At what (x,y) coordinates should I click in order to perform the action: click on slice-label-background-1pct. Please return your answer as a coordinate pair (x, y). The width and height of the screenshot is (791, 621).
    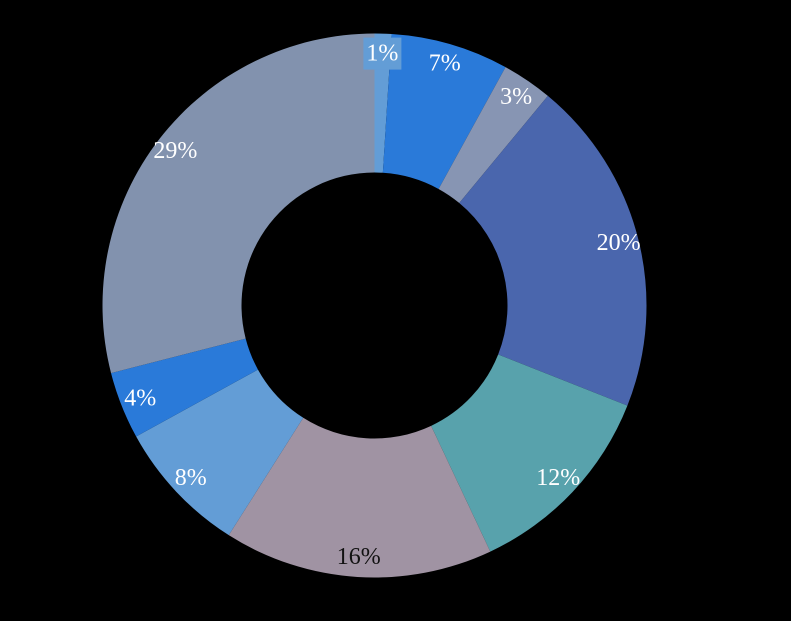
    Looking at the image, I should click on (382, 53).